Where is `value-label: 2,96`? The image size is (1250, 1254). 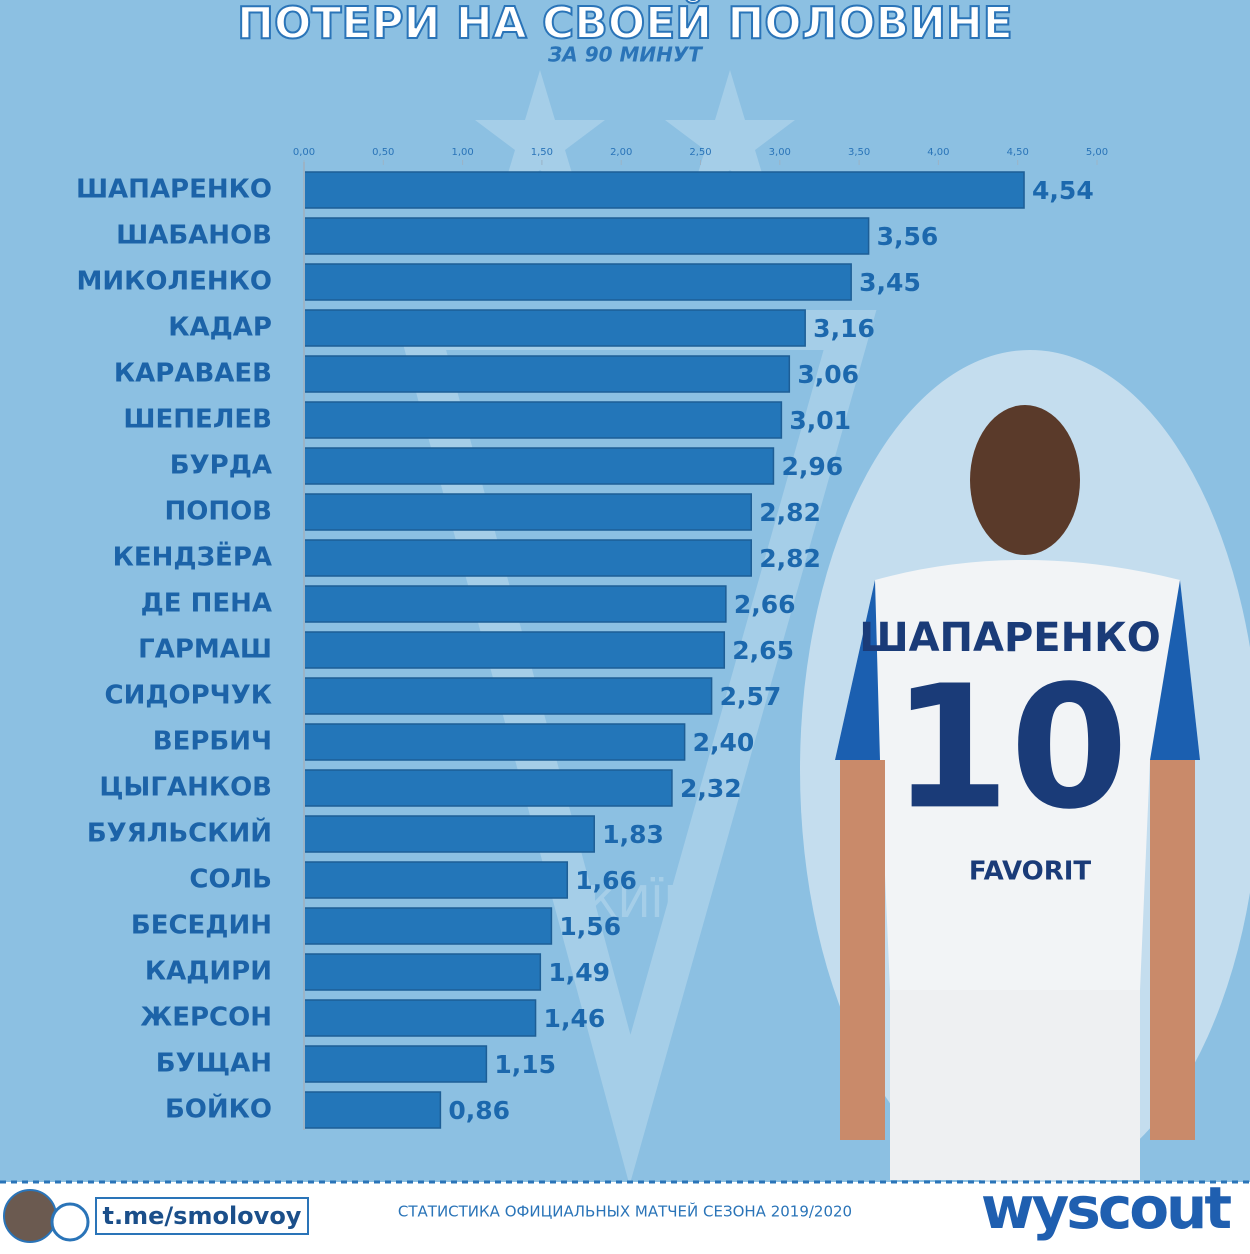
value-label: 2,96 is located at coordinates (812, 466).